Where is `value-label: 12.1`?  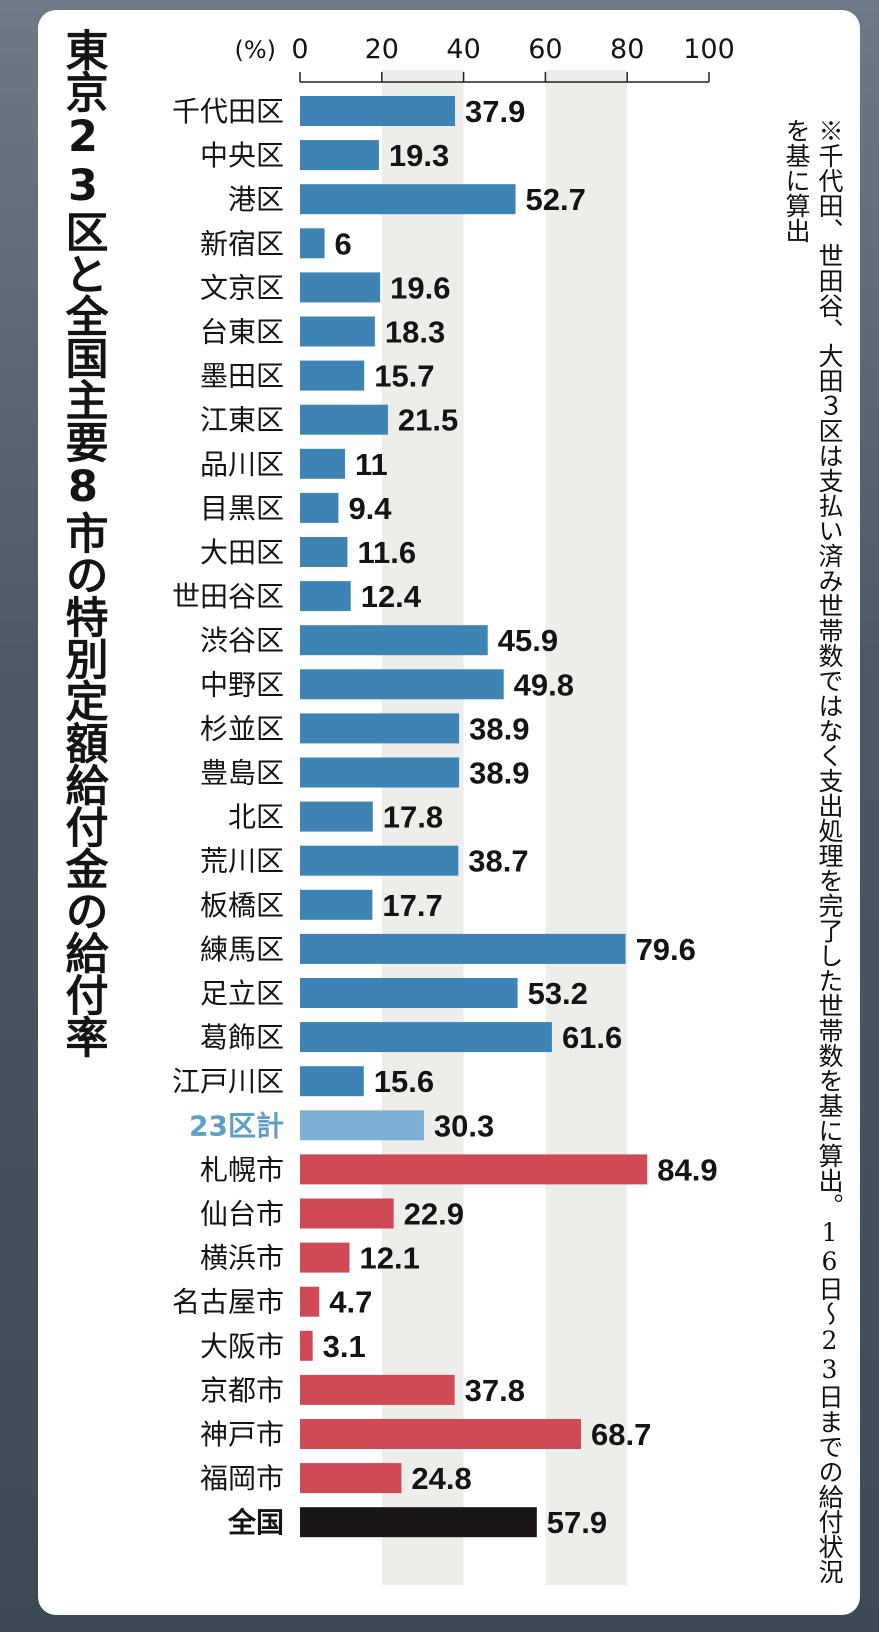 value-label: 12.1 is located at coordinates (389, 1258).